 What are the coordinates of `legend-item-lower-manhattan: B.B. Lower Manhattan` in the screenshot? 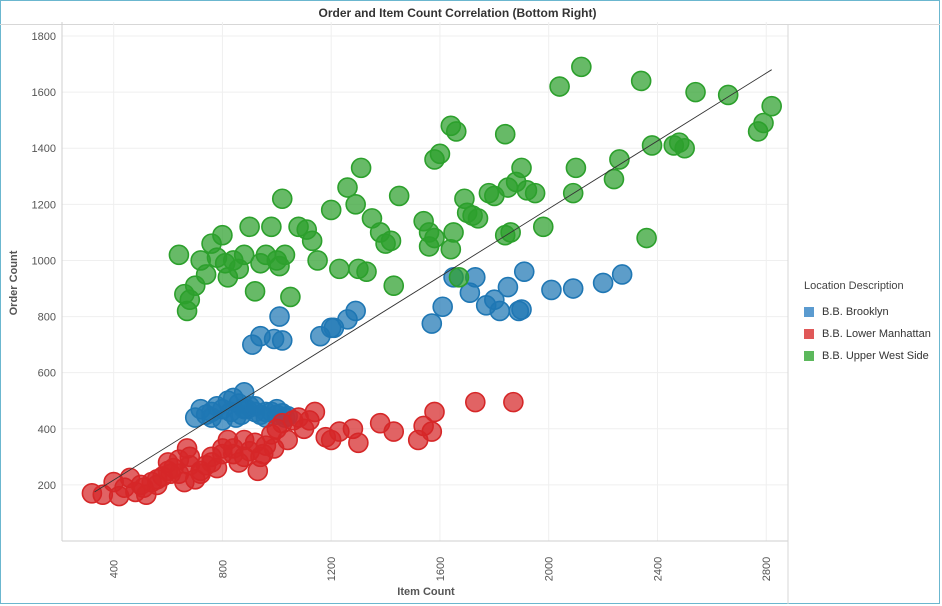 It's located at (871, 334).